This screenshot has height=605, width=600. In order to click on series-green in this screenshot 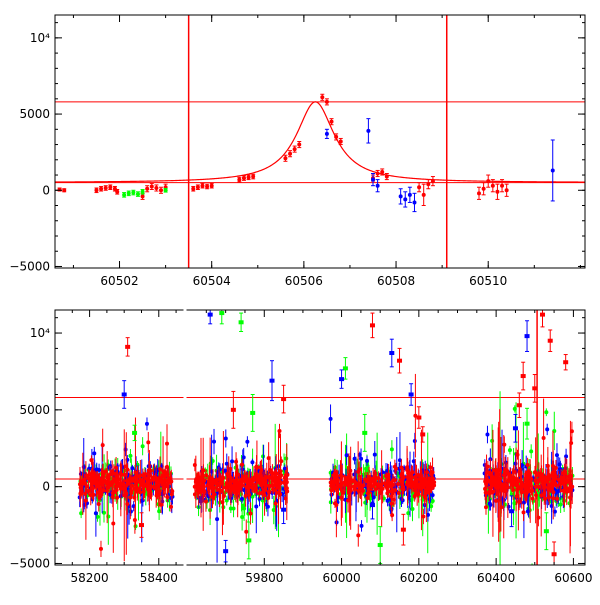, I will do `click(145, 192)`.